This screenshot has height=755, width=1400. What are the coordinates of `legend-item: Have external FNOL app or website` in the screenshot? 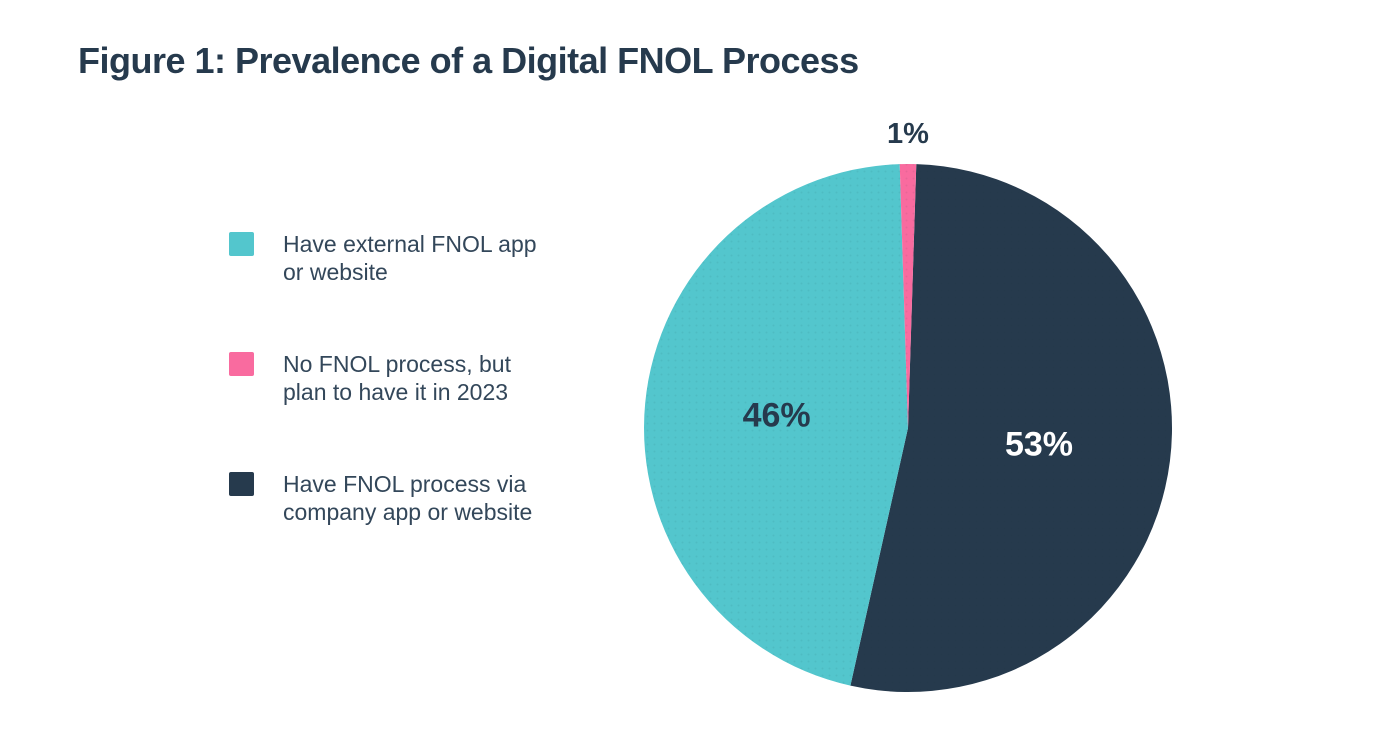 It's located at (383, 258).